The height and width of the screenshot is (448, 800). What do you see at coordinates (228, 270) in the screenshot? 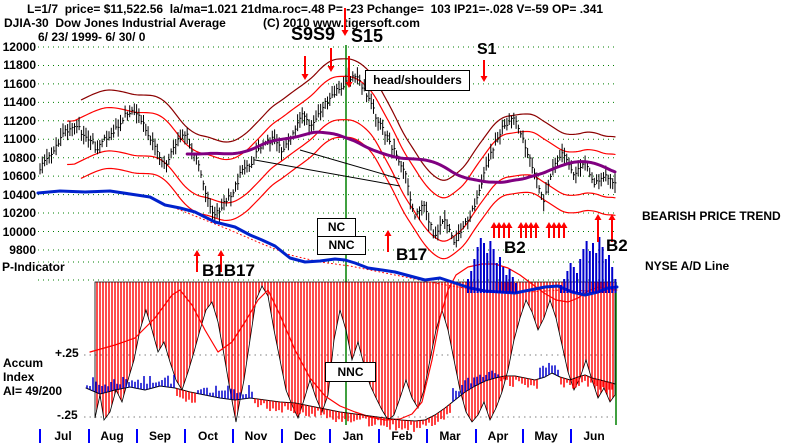
I see `label-b1b17: B1B17` at bounding box center [228, 270].